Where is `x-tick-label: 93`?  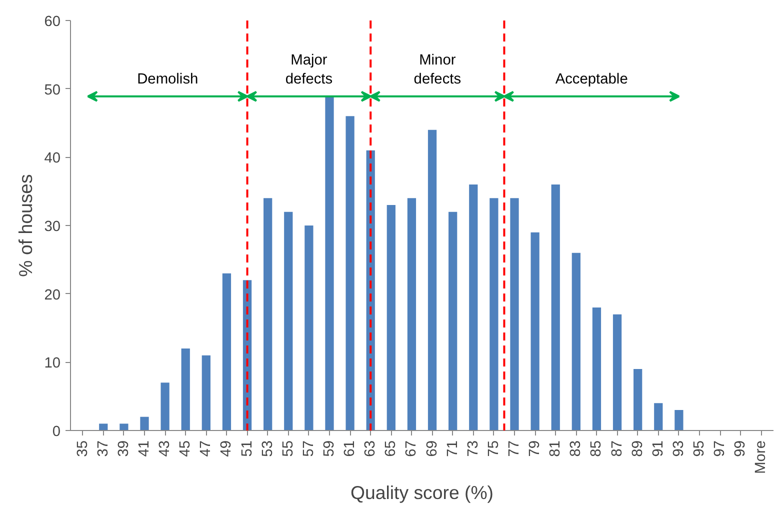 x-tick-label: 93 is located at coordinates (678, 448).